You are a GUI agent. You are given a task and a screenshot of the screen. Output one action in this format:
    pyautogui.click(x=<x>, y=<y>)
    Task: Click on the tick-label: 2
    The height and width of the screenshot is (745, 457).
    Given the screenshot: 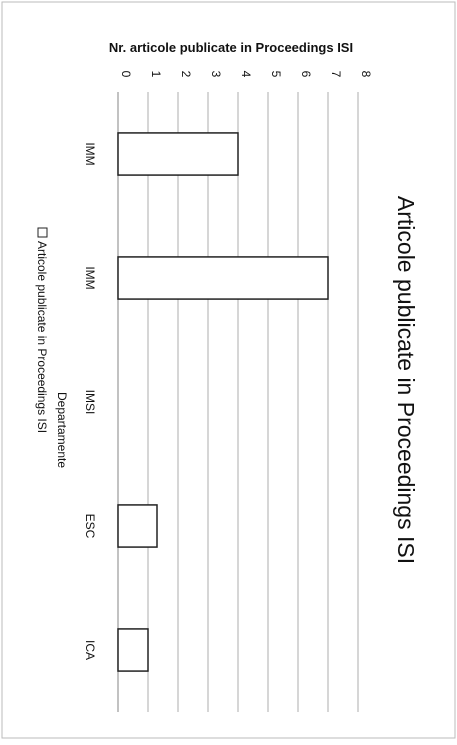 What is the action you would take?
    pyautogui.click(x=186, y=74)
    